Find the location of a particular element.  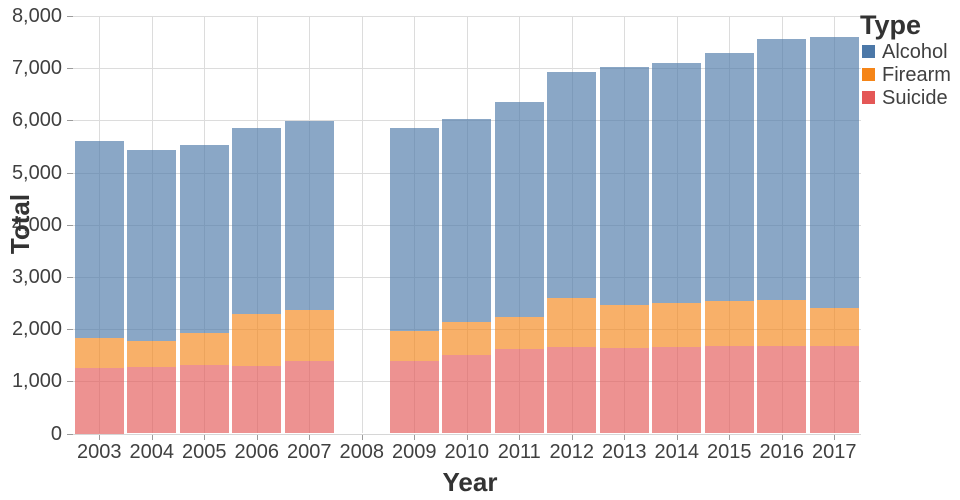

bar-segment-alcohol-2014 is located at coordinates (677, 182).